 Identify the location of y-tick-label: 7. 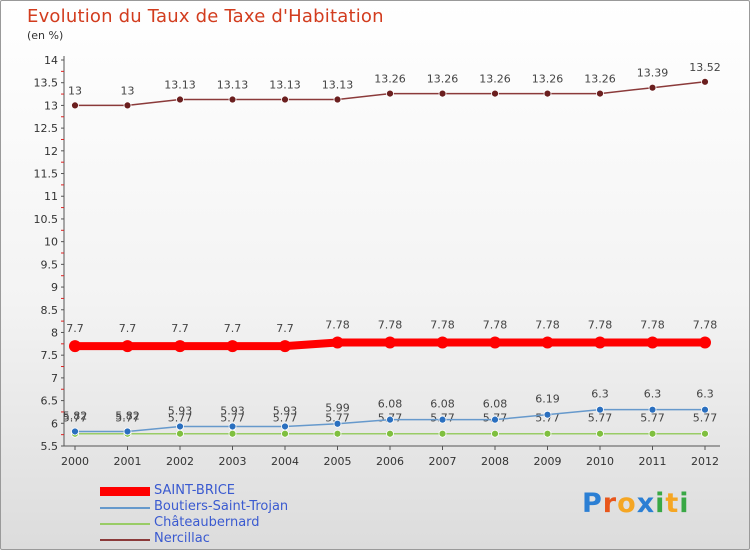
(54, 378).